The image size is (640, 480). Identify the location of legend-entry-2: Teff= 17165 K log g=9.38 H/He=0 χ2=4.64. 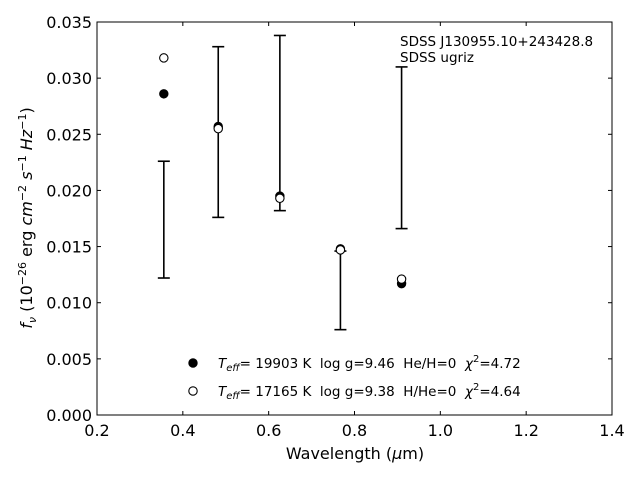
(369, 392).